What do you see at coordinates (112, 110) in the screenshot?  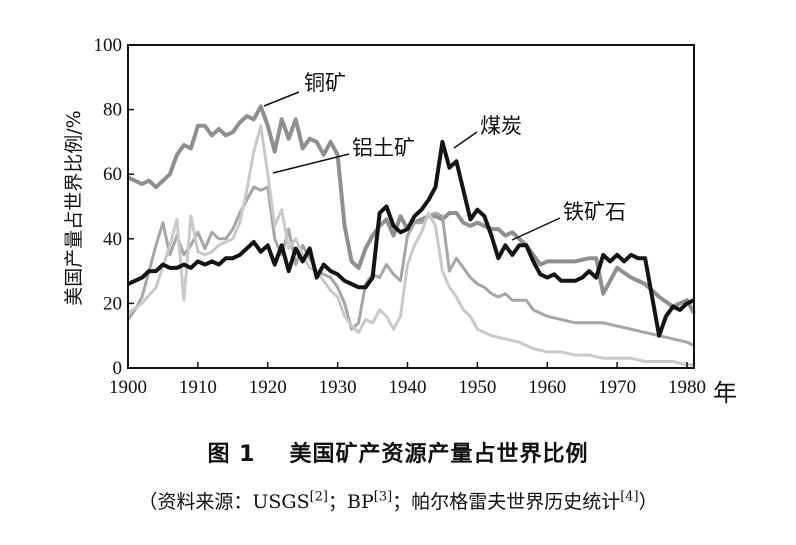 I see `y-tick-label: 80` at bounding box center [112, 110].